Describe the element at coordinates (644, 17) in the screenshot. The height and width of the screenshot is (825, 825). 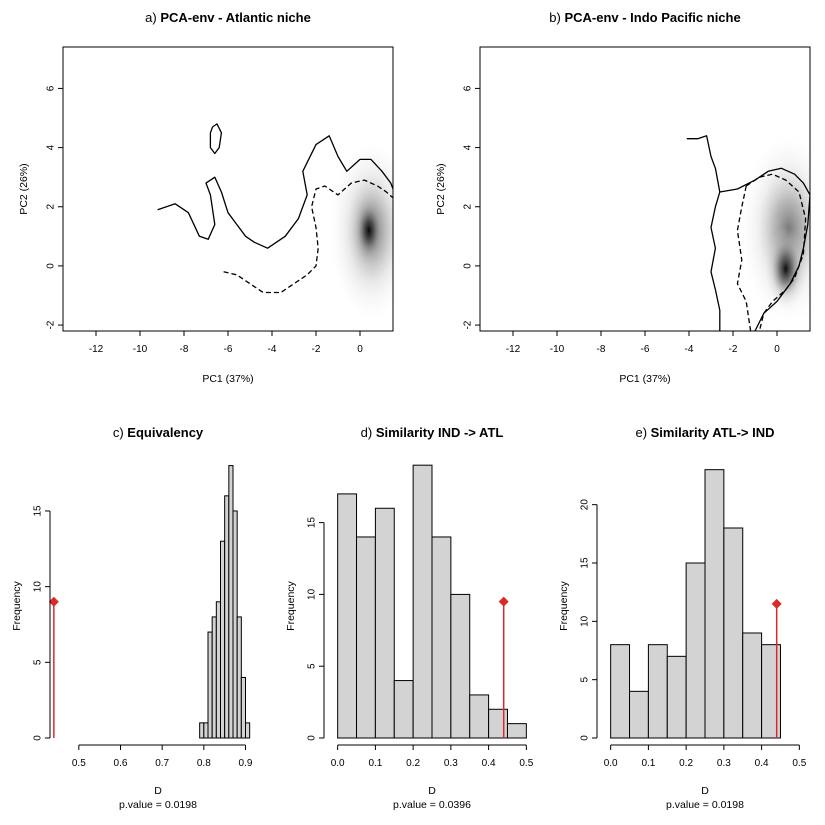
I see `panel-title: b) PCA-env - Indo Pacific niche` at that location.